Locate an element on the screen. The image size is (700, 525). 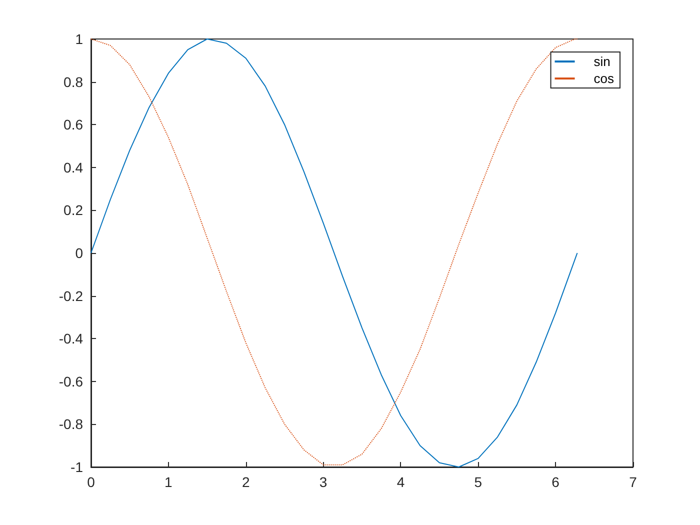
y-tick-label: -1 is located at coordinates (77, 467).